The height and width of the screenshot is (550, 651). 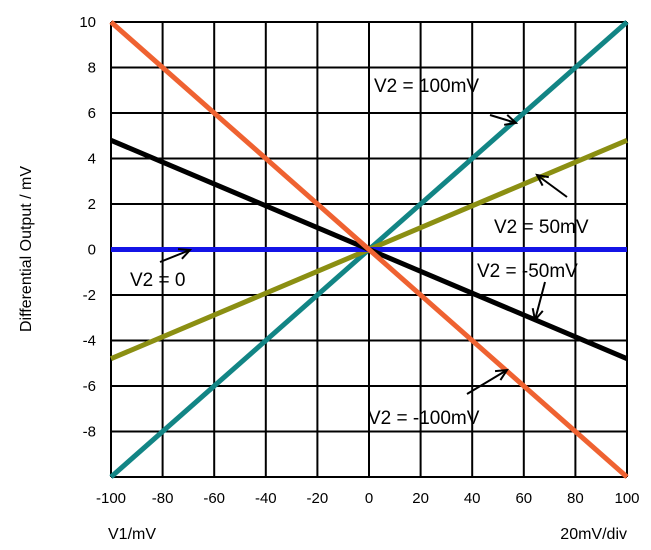 What do you see at coordinates (424, 418) in the screenshot?
I see `annotation-v2-minus100: V2 = -100mV` at bounding box center [424, 418].